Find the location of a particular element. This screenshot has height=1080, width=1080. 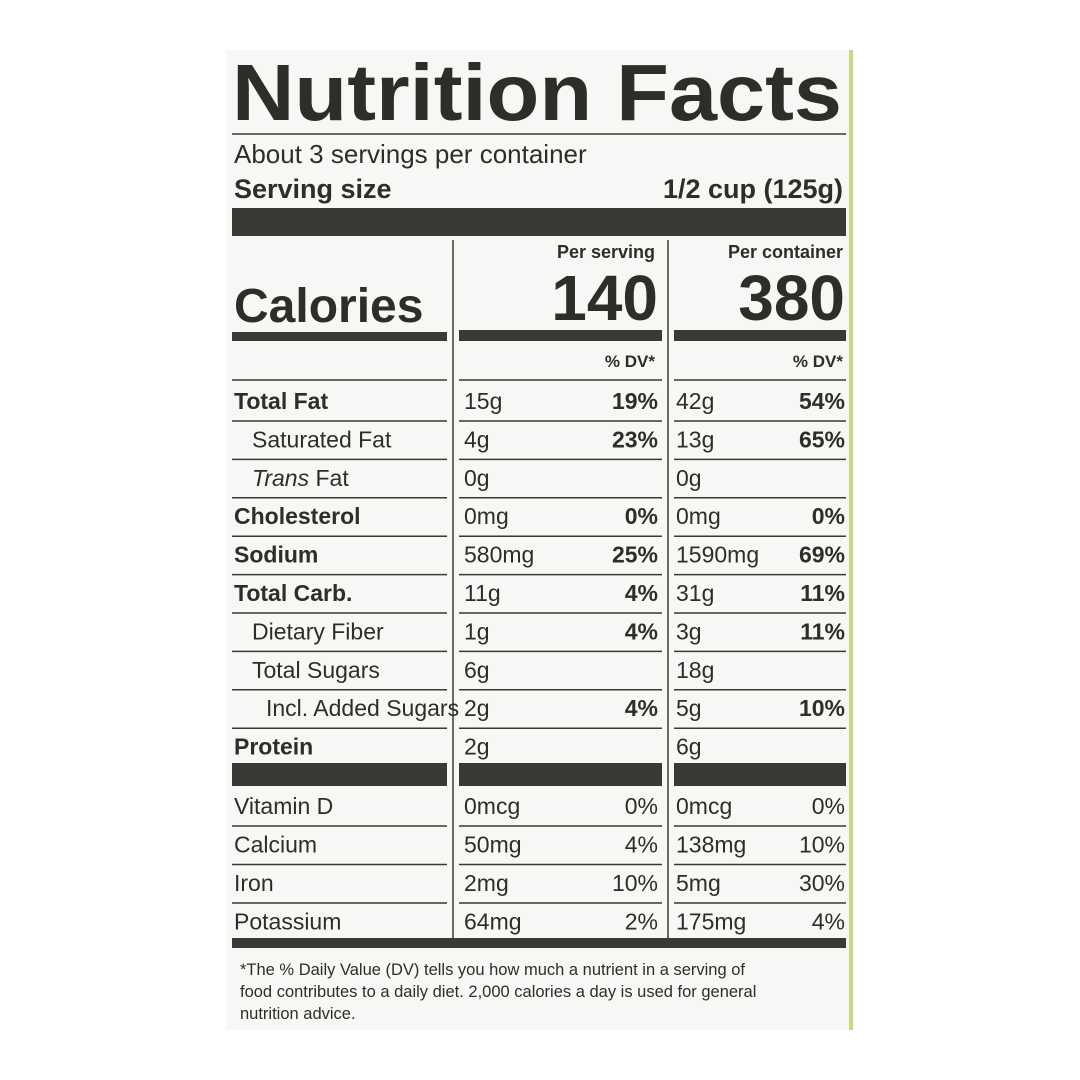

nutrient-name-prefix: Trans is located at coordinates (281, 478).